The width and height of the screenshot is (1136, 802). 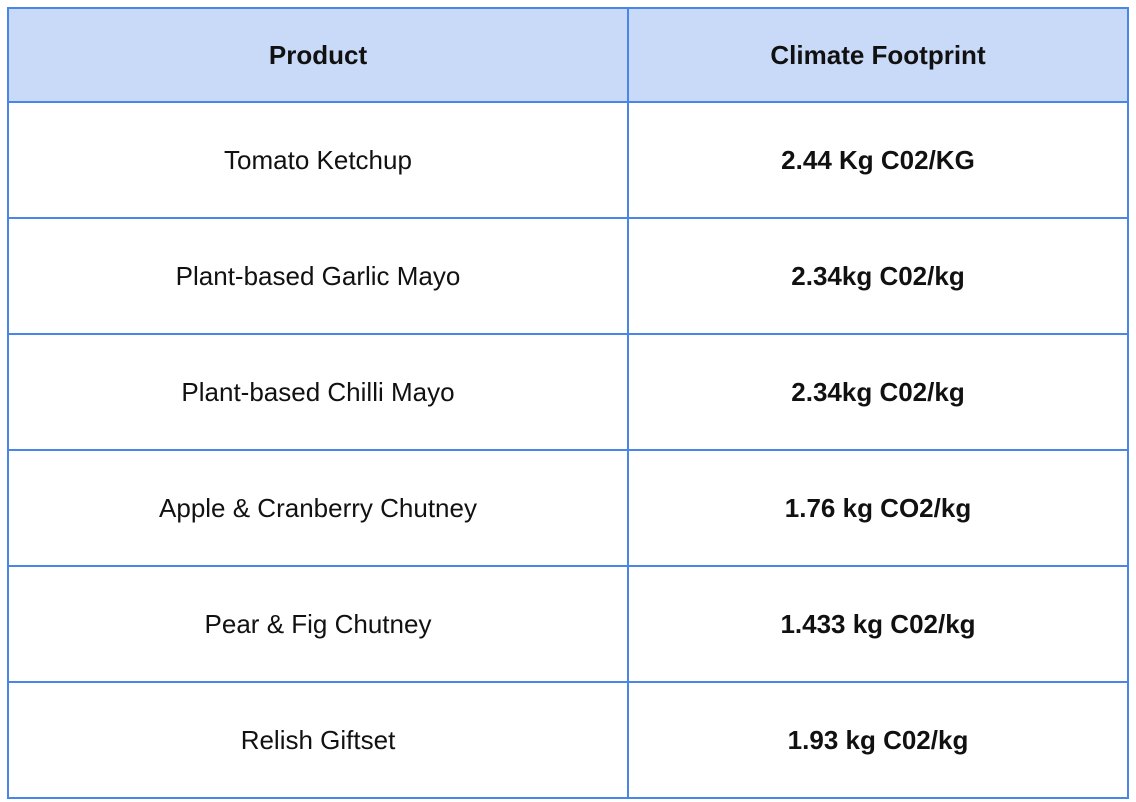 I want to click on product-cell: Apple & Cranberry Chutney, so click(x=318, y=508).